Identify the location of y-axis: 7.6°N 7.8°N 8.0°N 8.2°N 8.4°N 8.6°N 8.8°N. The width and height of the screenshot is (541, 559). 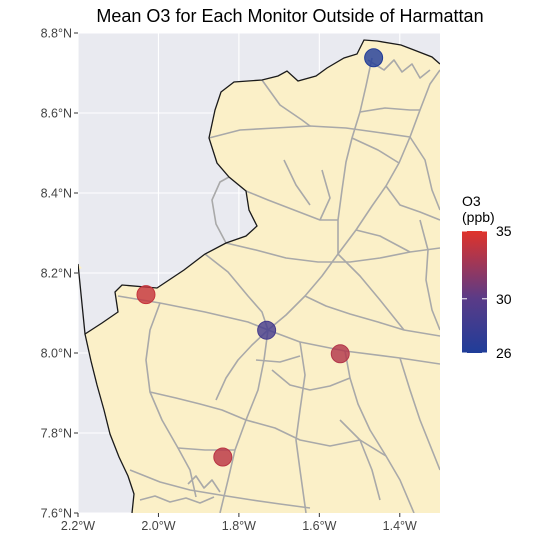
(59, 274).